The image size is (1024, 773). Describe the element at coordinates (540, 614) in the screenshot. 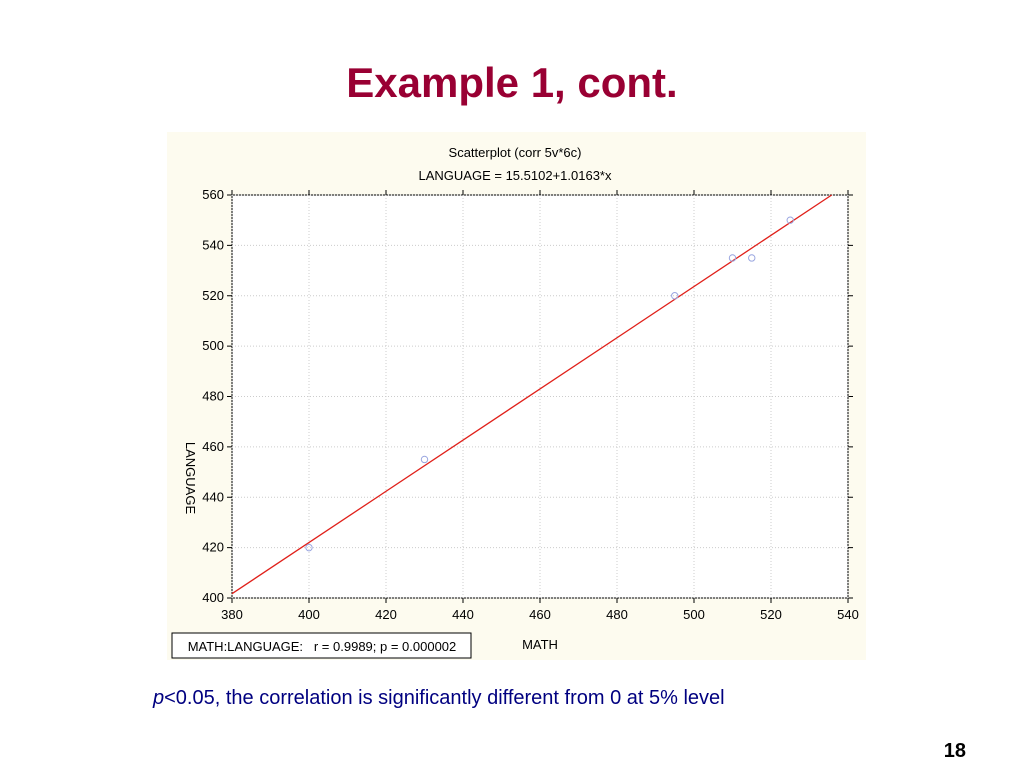

I see `x-tick-label: 460` at that location.